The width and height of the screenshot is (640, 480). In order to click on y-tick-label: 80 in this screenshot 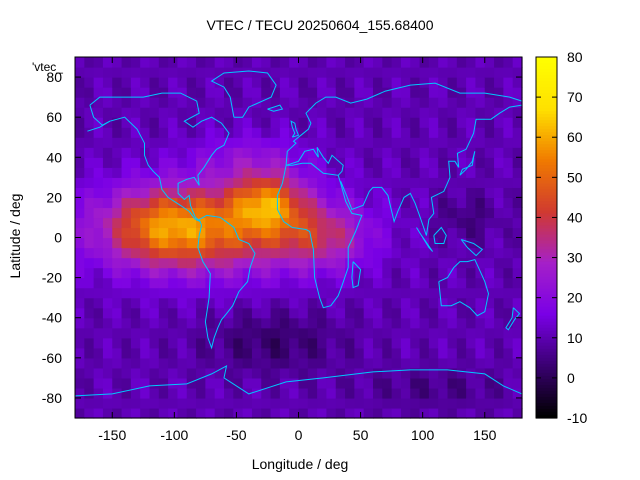, I will do `click(54, 77)`.